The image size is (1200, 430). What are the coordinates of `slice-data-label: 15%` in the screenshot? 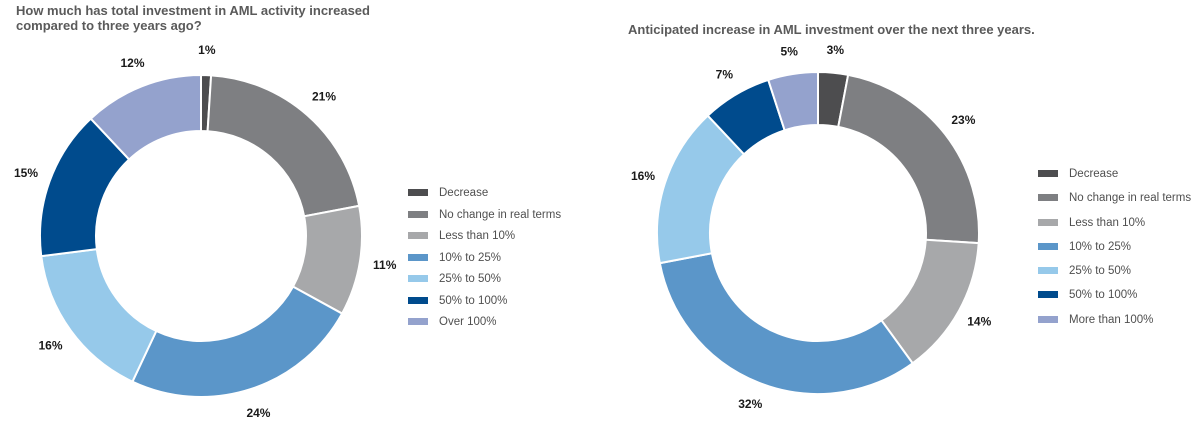 It's located at (26, 173).